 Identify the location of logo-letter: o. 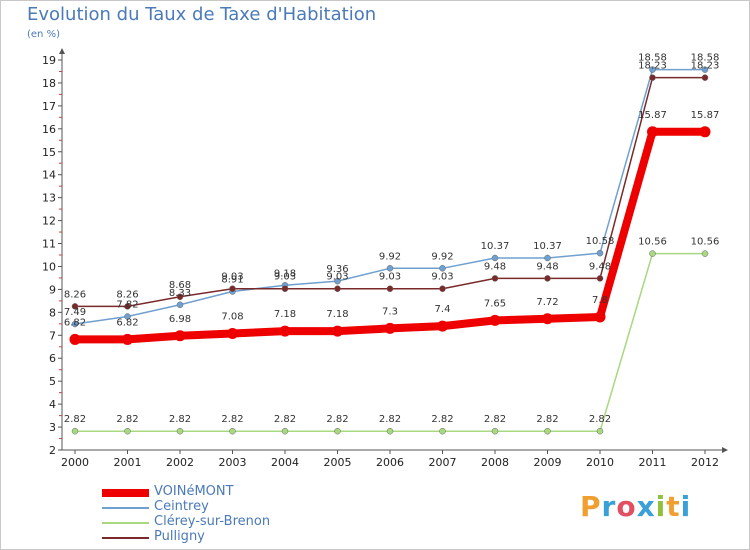
(626, 506).